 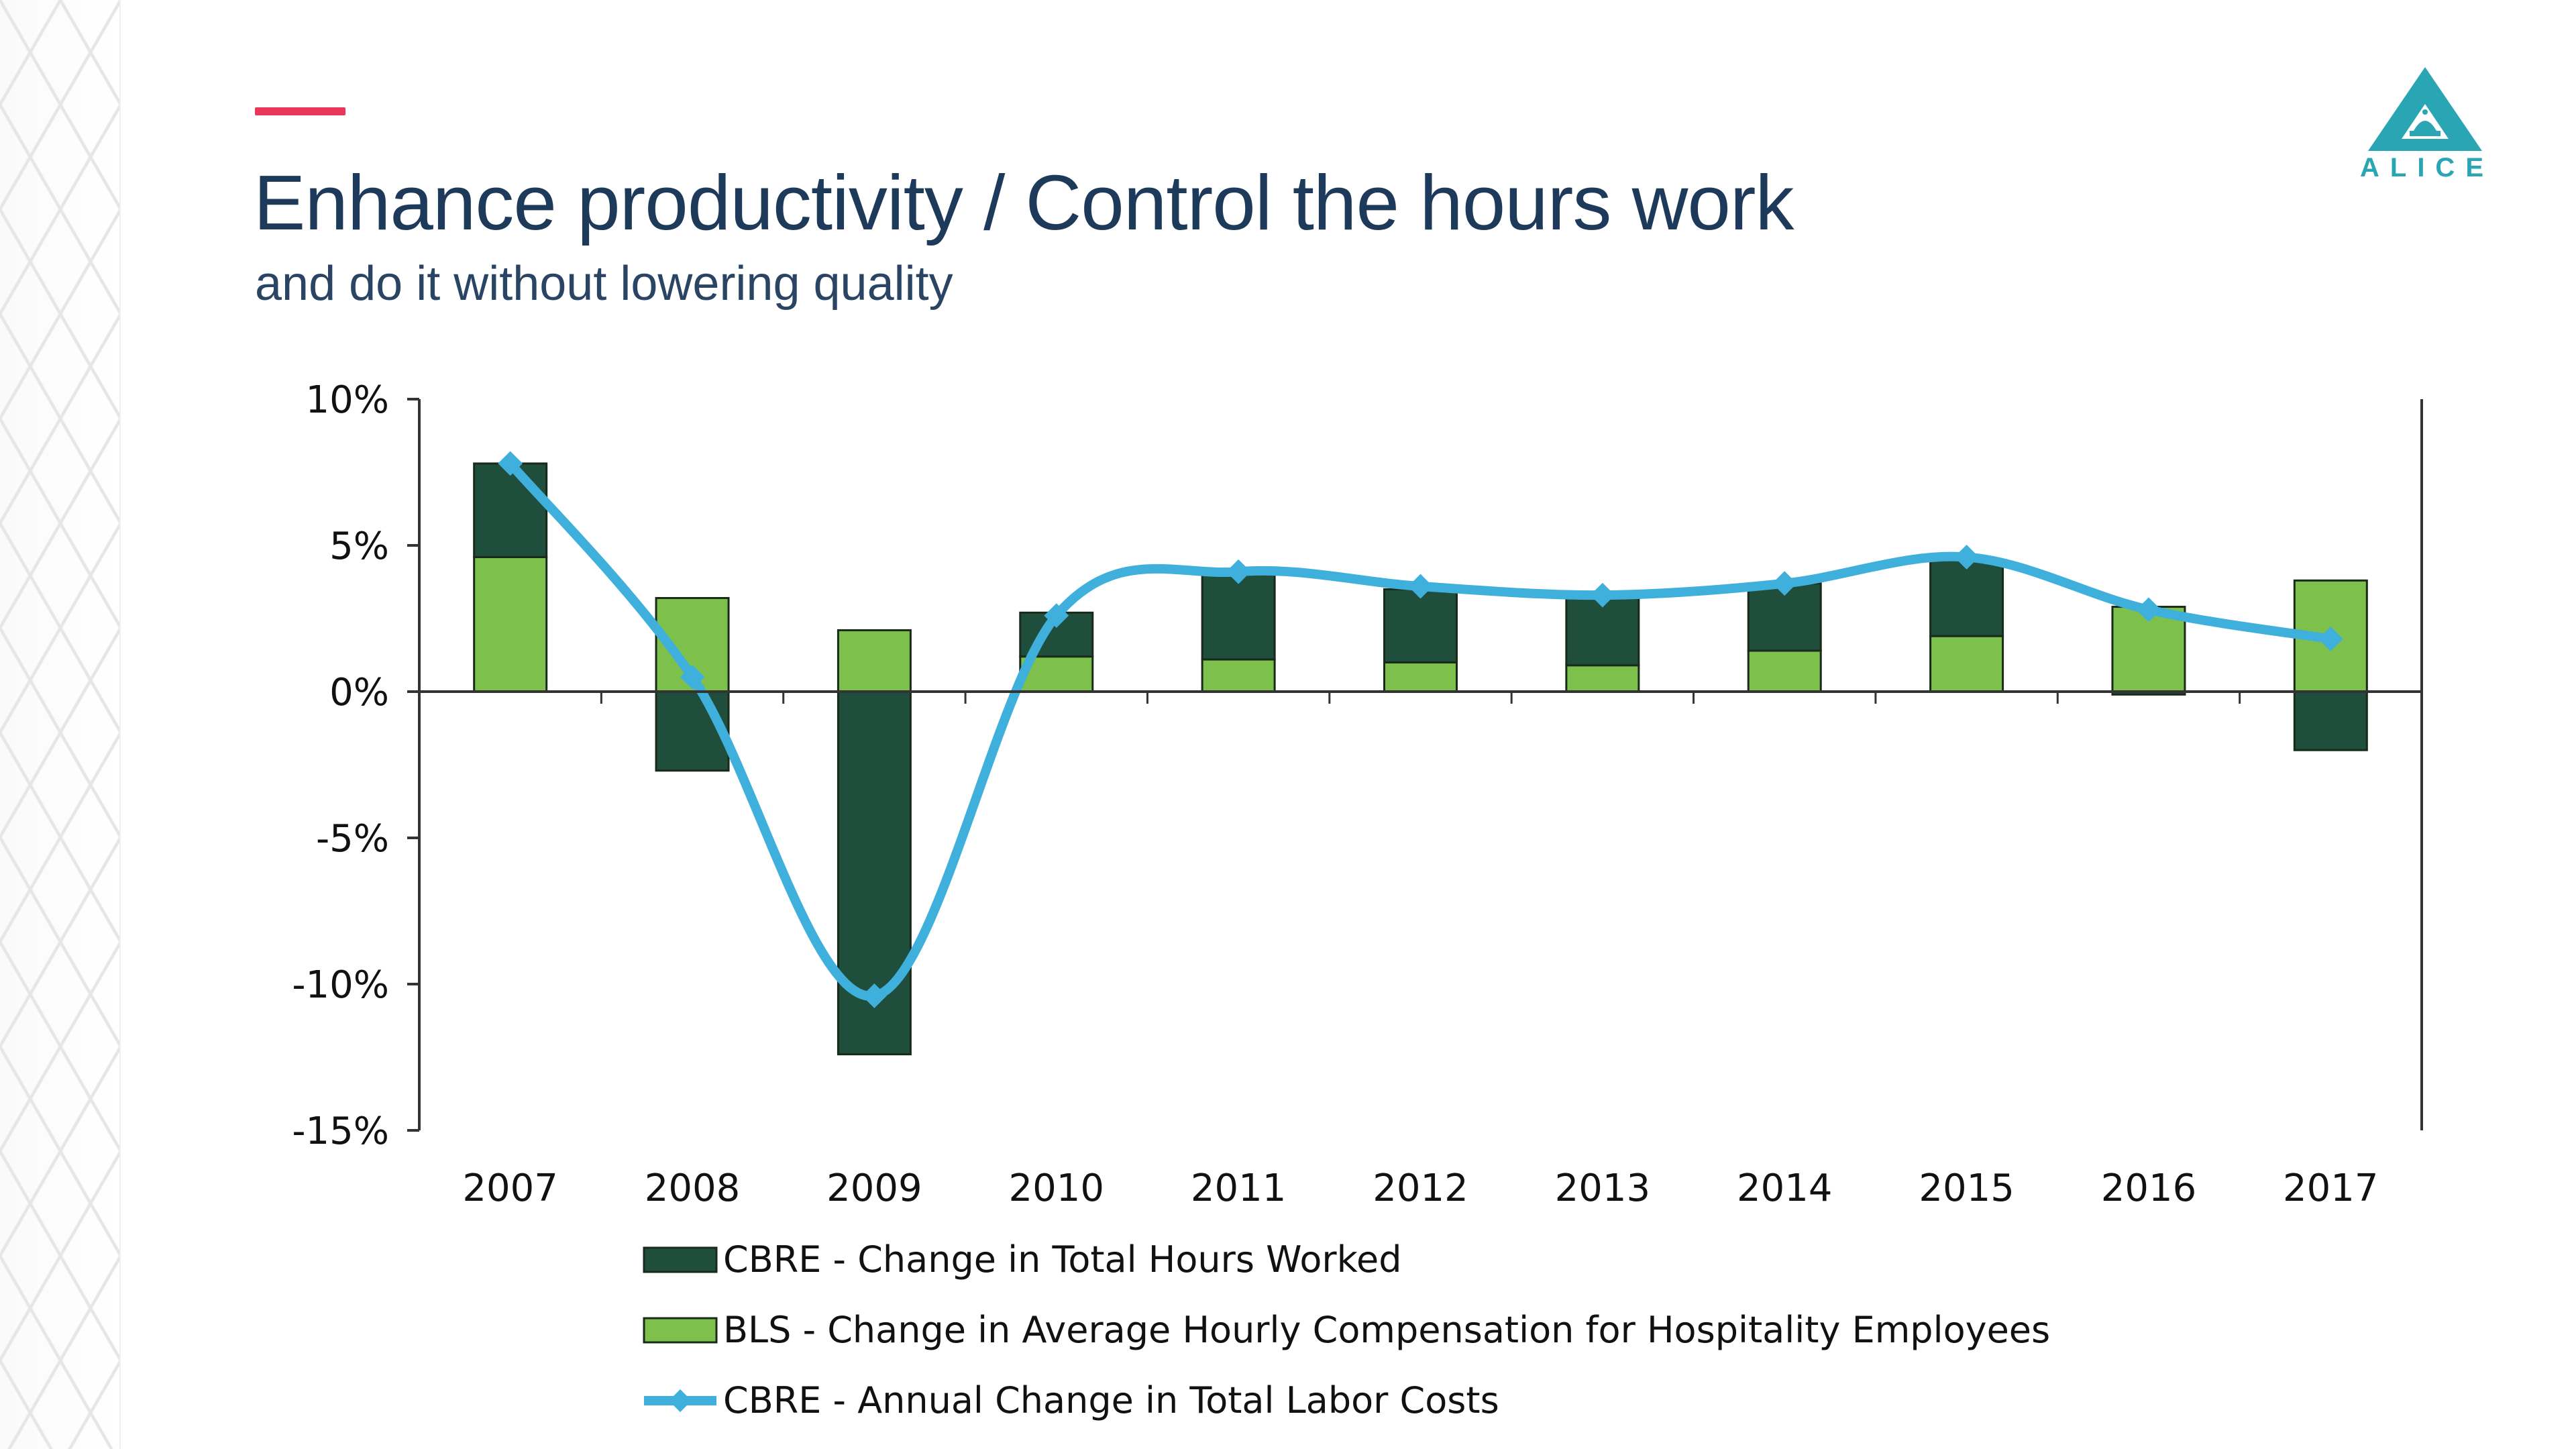 I want to click on x-tick-label: 2007, so click(x=510, y=1188).